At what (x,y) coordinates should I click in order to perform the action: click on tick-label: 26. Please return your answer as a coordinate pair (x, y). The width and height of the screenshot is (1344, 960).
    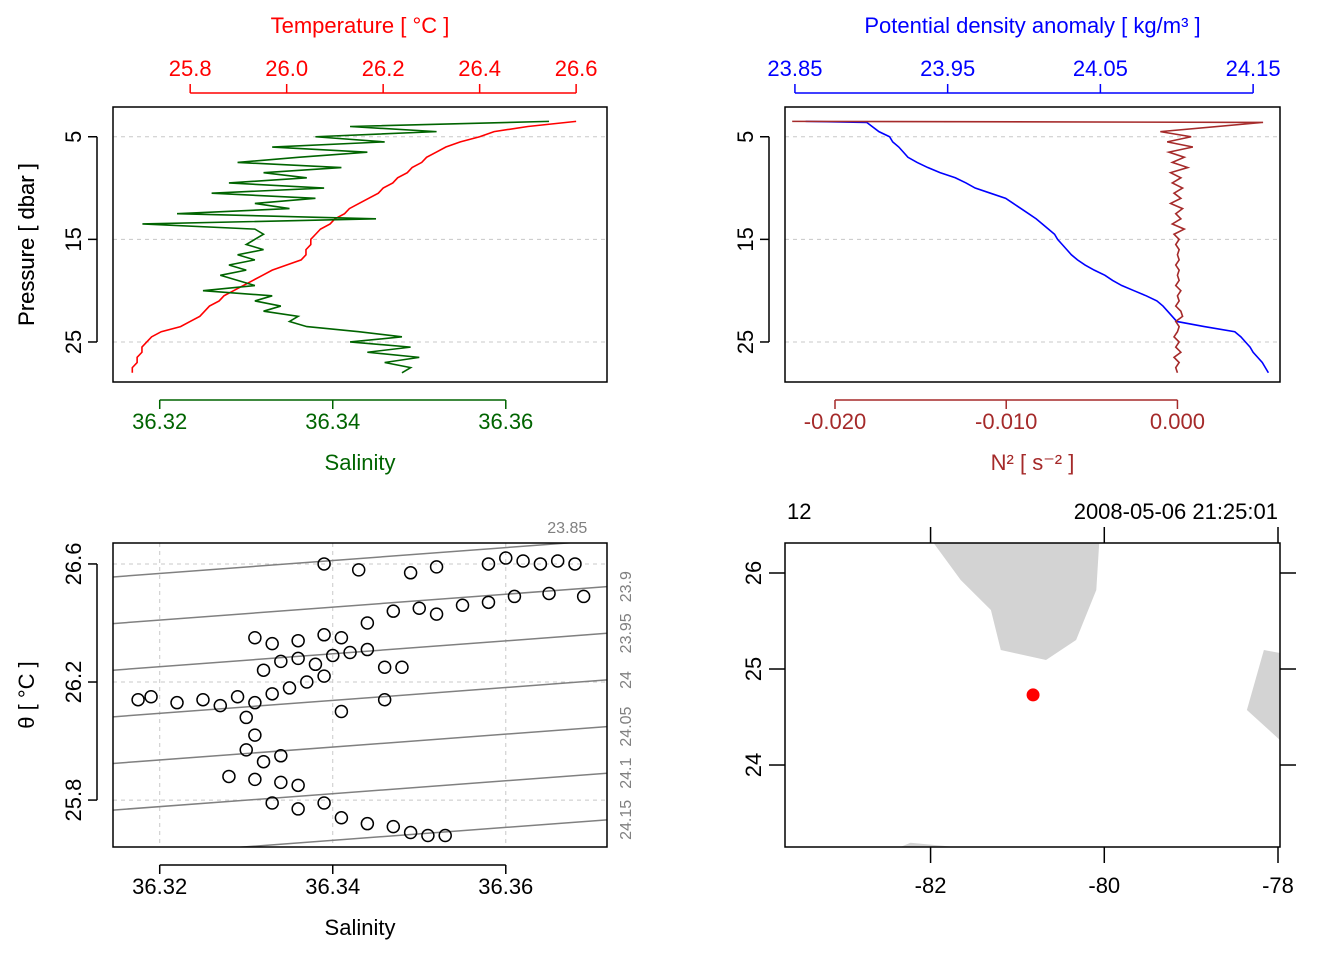
    Looking at the image, I should click on (753, 573).